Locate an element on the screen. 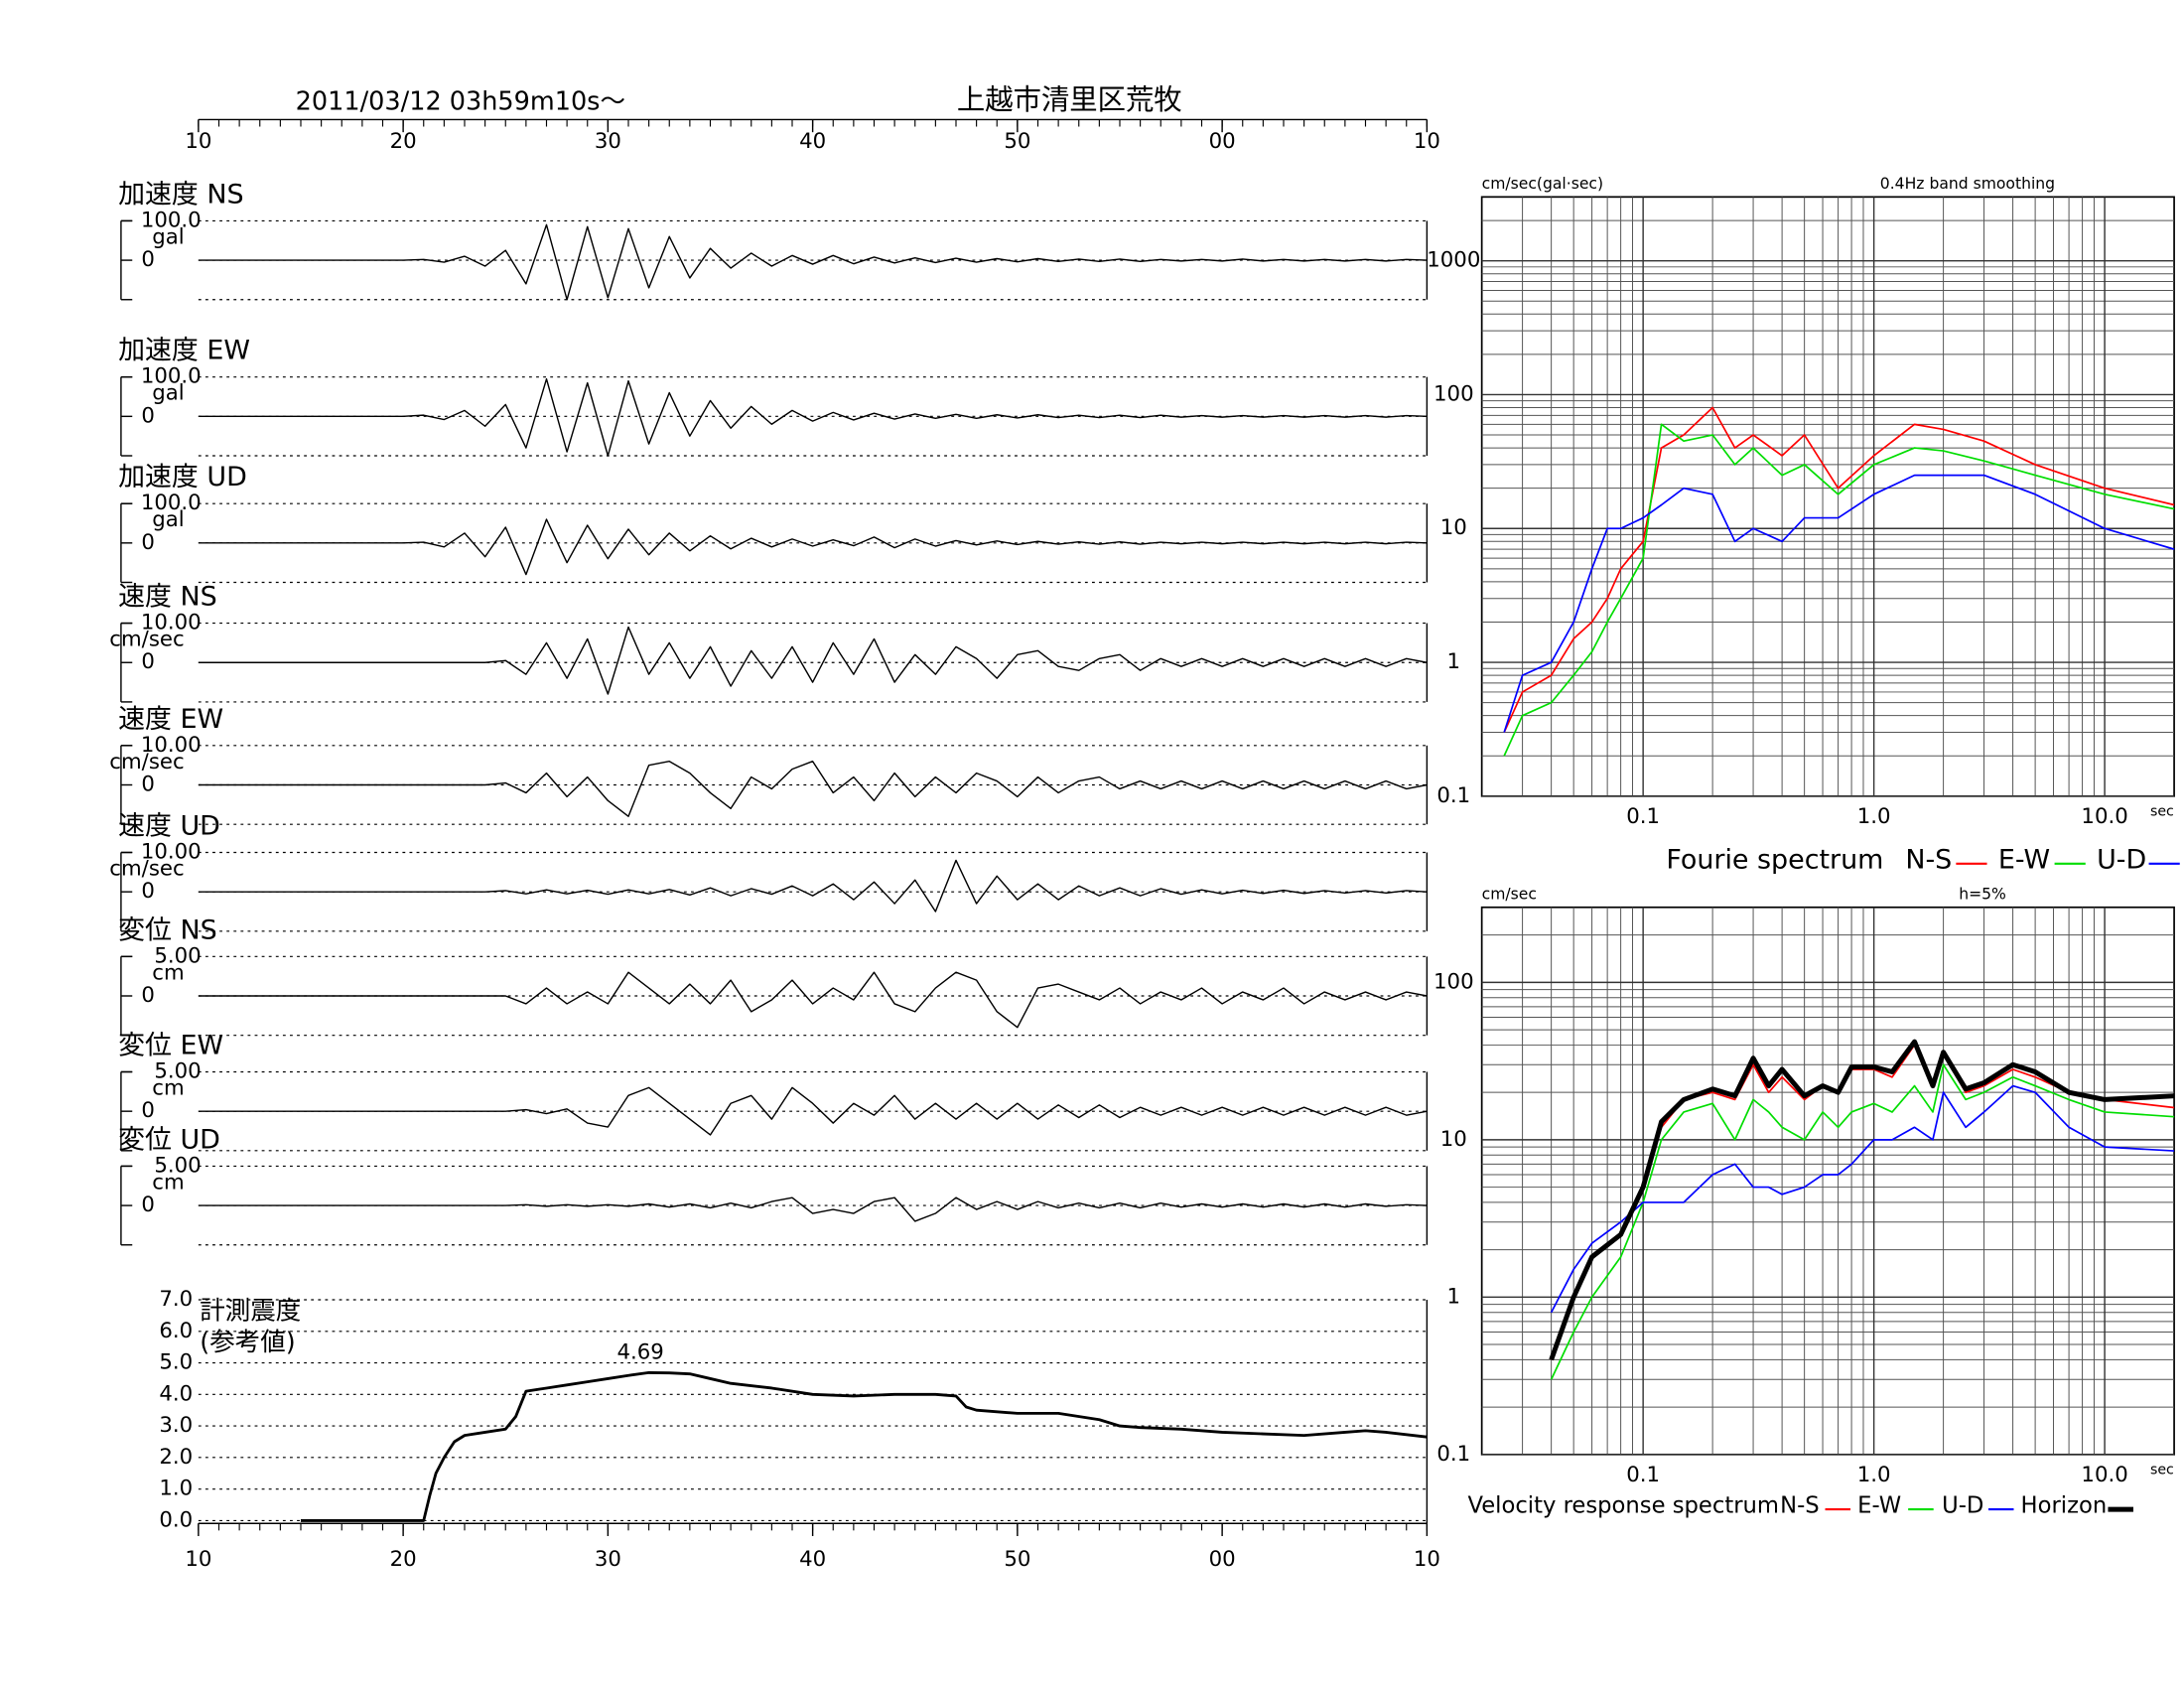 Image resolution: width=2184 pixels, height=1688 pixels. legend-label: Horizon is located at coordinates (2064, 1506).